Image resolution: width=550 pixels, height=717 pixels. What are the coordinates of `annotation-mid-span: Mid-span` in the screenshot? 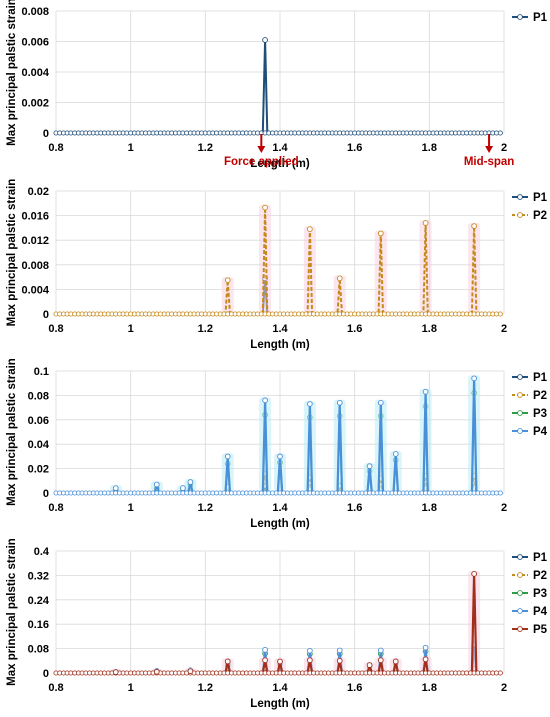 It's located at (489, 151).